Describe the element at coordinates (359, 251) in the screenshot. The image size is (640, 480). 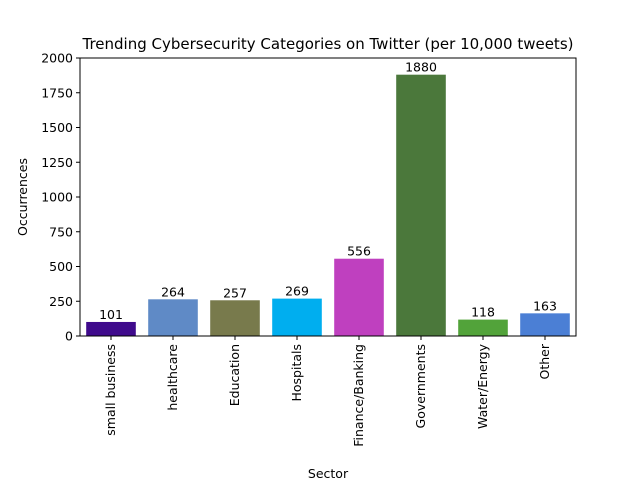
I see `bar-value-label: 556` at that location.